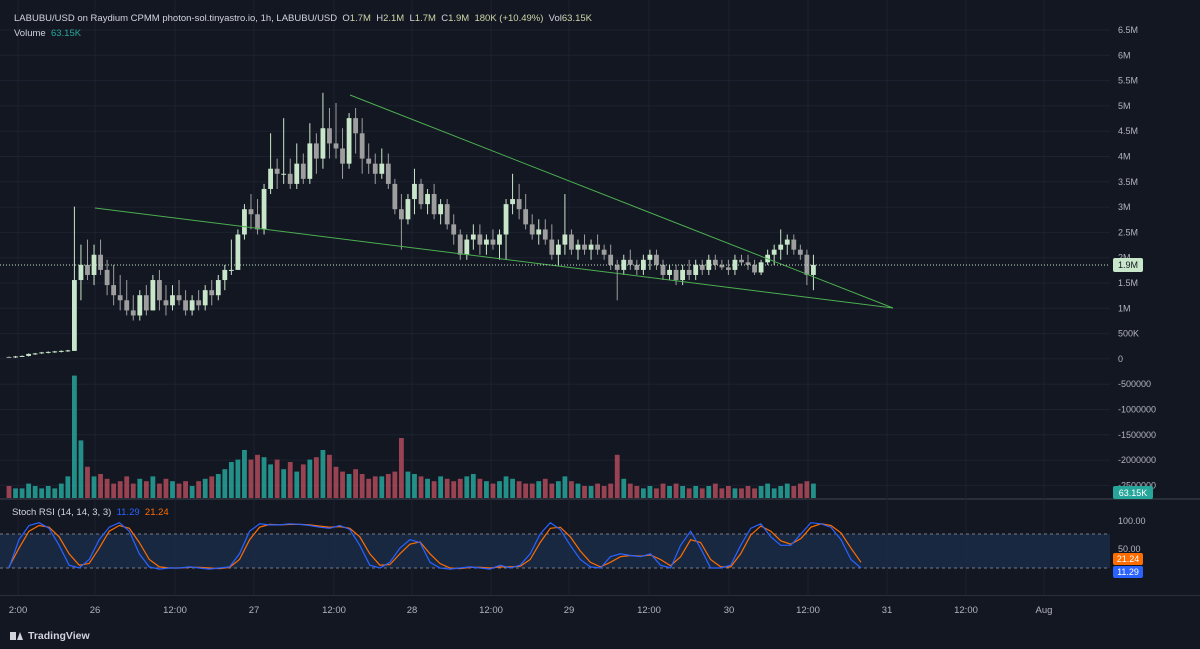  I want to click on rsi-tick-label: 100.00, so click(1132, 521).